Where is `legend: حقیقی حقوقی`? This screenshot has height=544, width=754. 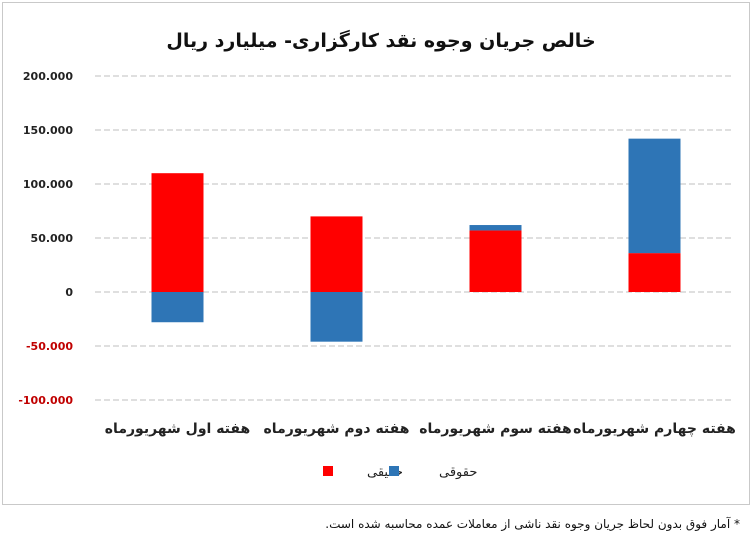
legend: حقیقی حقوقی is located at coordinates (400, 472).